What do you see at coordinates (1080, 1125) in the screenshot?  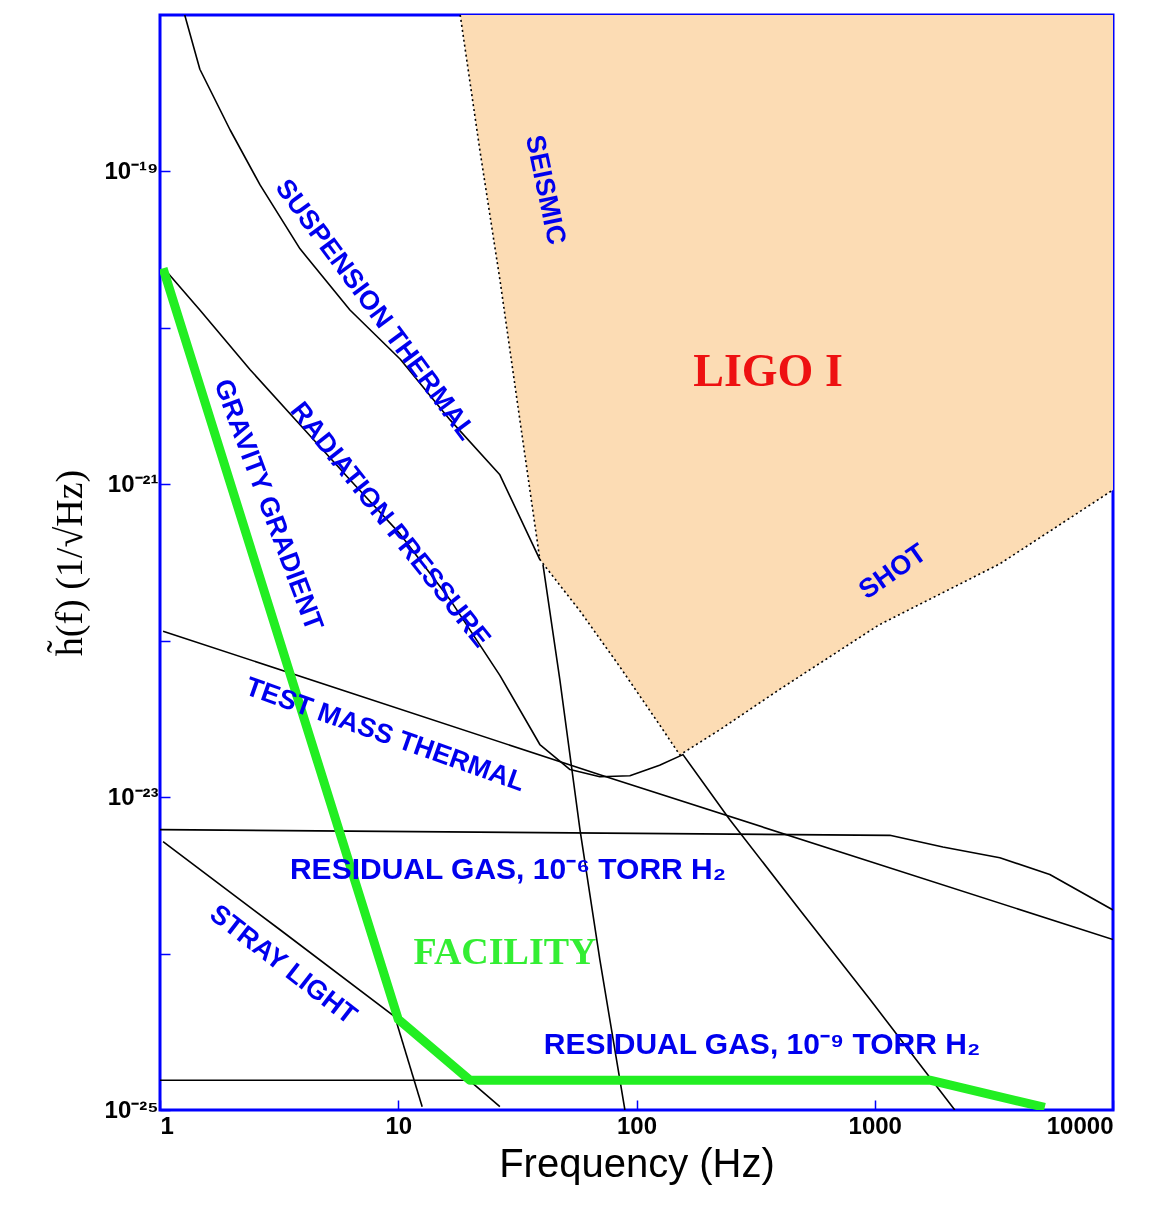 I see `x-tick-label: 10000` at bounding box center [1080, 1125].